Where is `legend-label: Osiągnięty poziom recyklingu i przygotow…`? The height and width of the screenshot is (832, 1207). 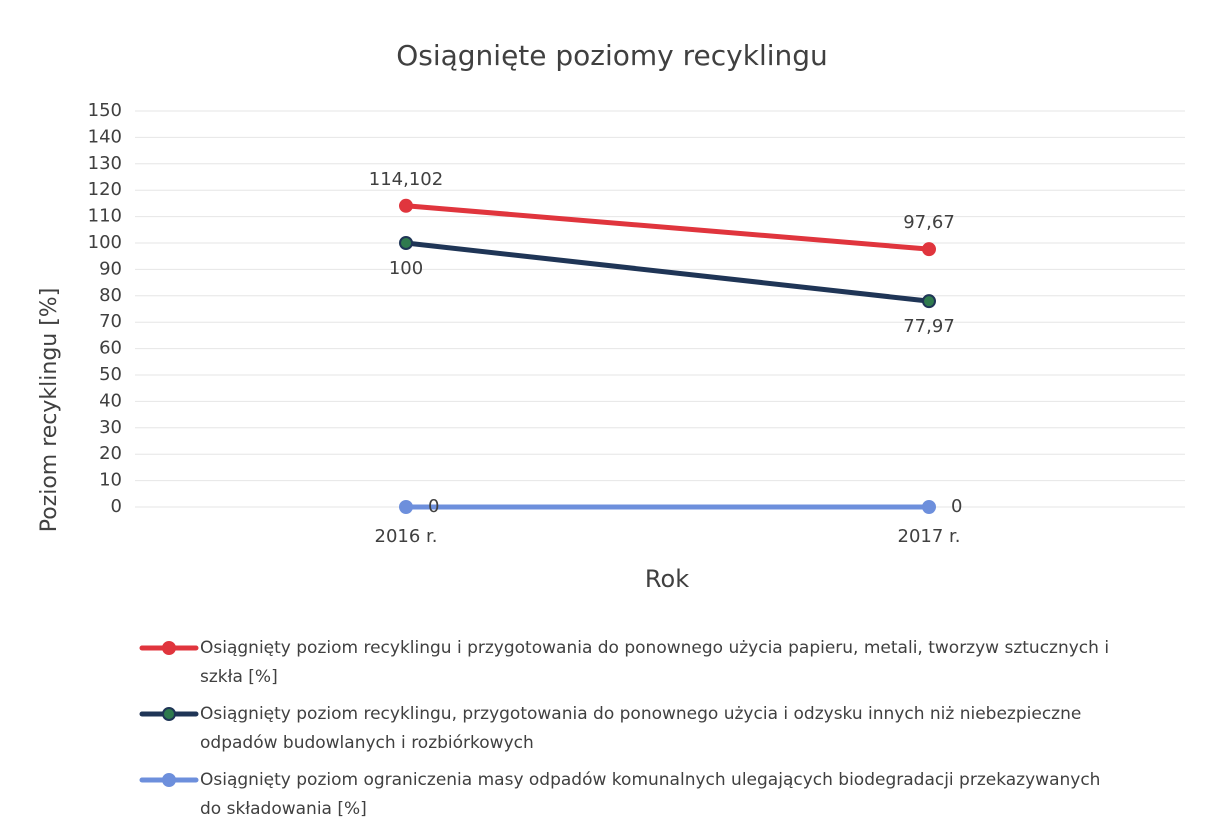
legend-label: Osiągnięty poziom recyklingu i przygotow… is located at coordinates (655, 662).